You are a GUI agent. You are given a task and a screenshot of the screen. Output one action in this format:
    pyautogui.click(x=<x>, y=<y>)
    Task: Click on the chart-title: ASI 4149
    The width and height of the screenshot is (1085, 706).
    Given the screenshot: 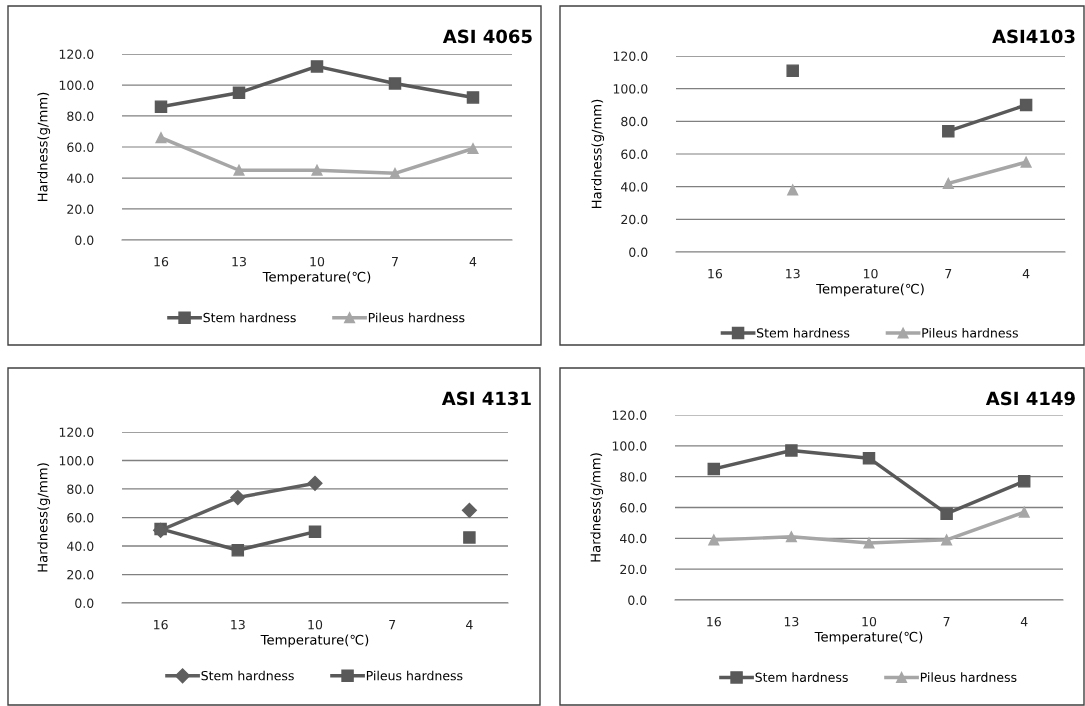 What is the action you would take?
    pyautogui.click(x=1030, y=398)
    